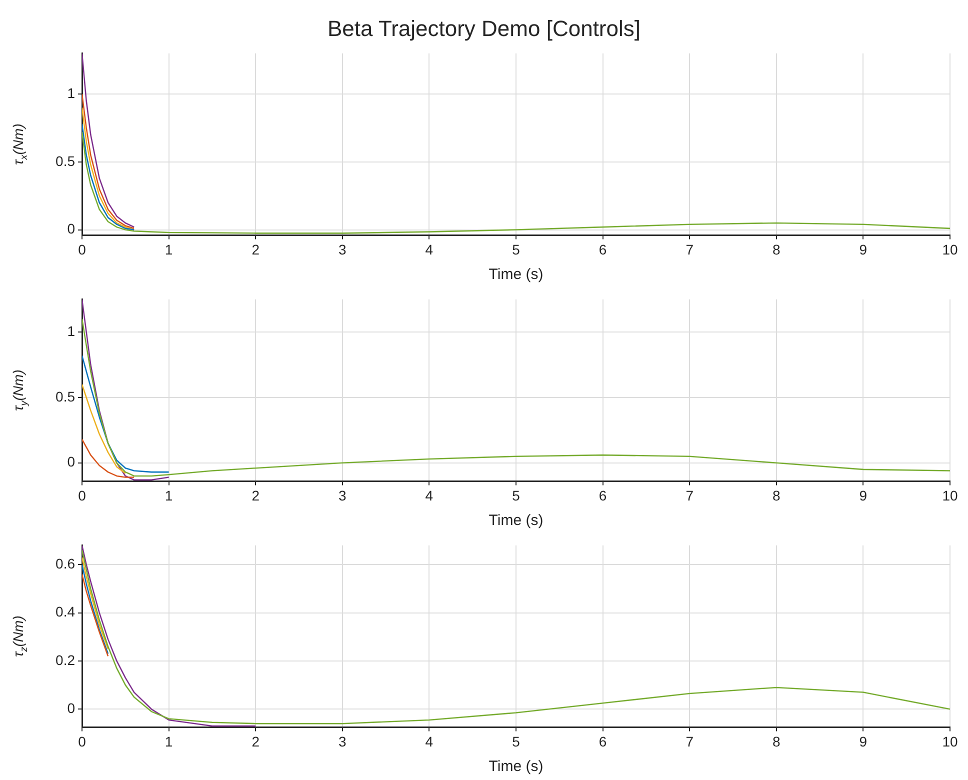 The image size is (968, 780). What do you see at coordinates (20, 144) in the screenshot?
I see `y-axis-title: τx(Nm)` at bounding box center [20, 144].